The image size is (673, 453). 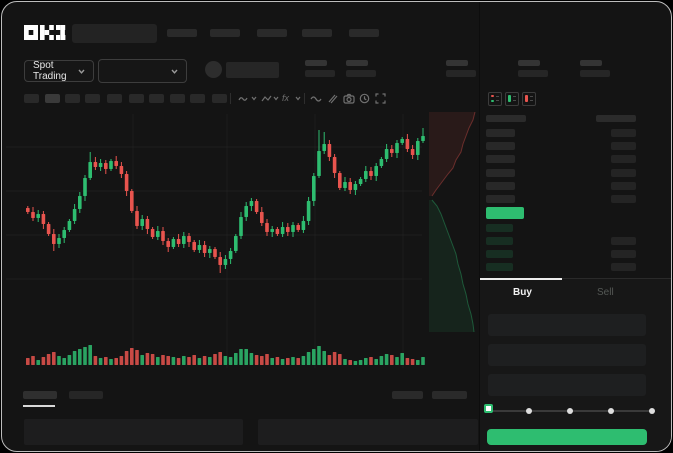 What do you see at coordinates (213, 69) in the screenshot?
I see `coin-avatar` at bounding box center [213, 69].